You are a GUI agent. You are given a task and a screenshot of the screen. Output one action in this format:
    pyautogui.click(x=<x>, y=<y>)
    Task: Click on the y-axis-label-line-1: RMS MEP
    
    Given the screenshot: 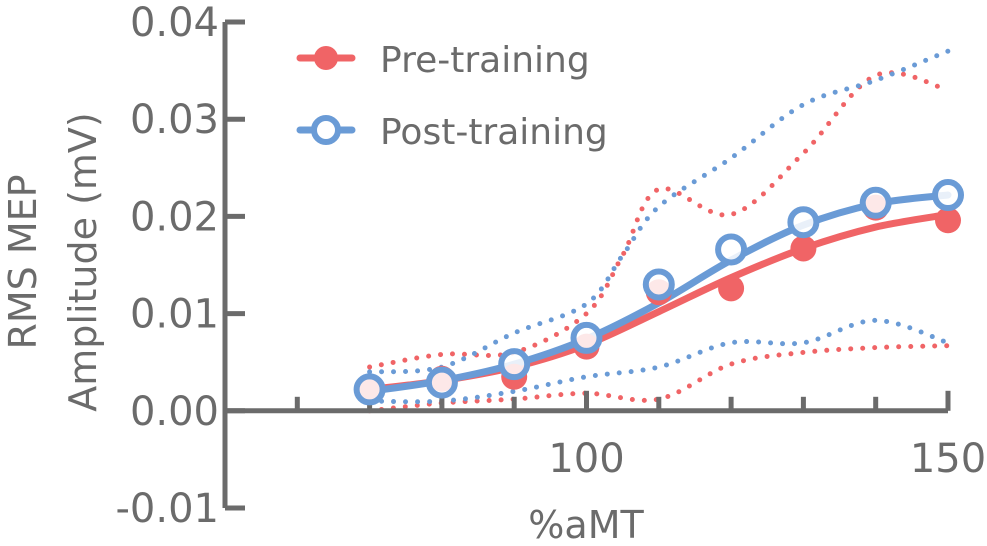 What is the action you would take?
    pyautogui.click(x=23, y=261)
    